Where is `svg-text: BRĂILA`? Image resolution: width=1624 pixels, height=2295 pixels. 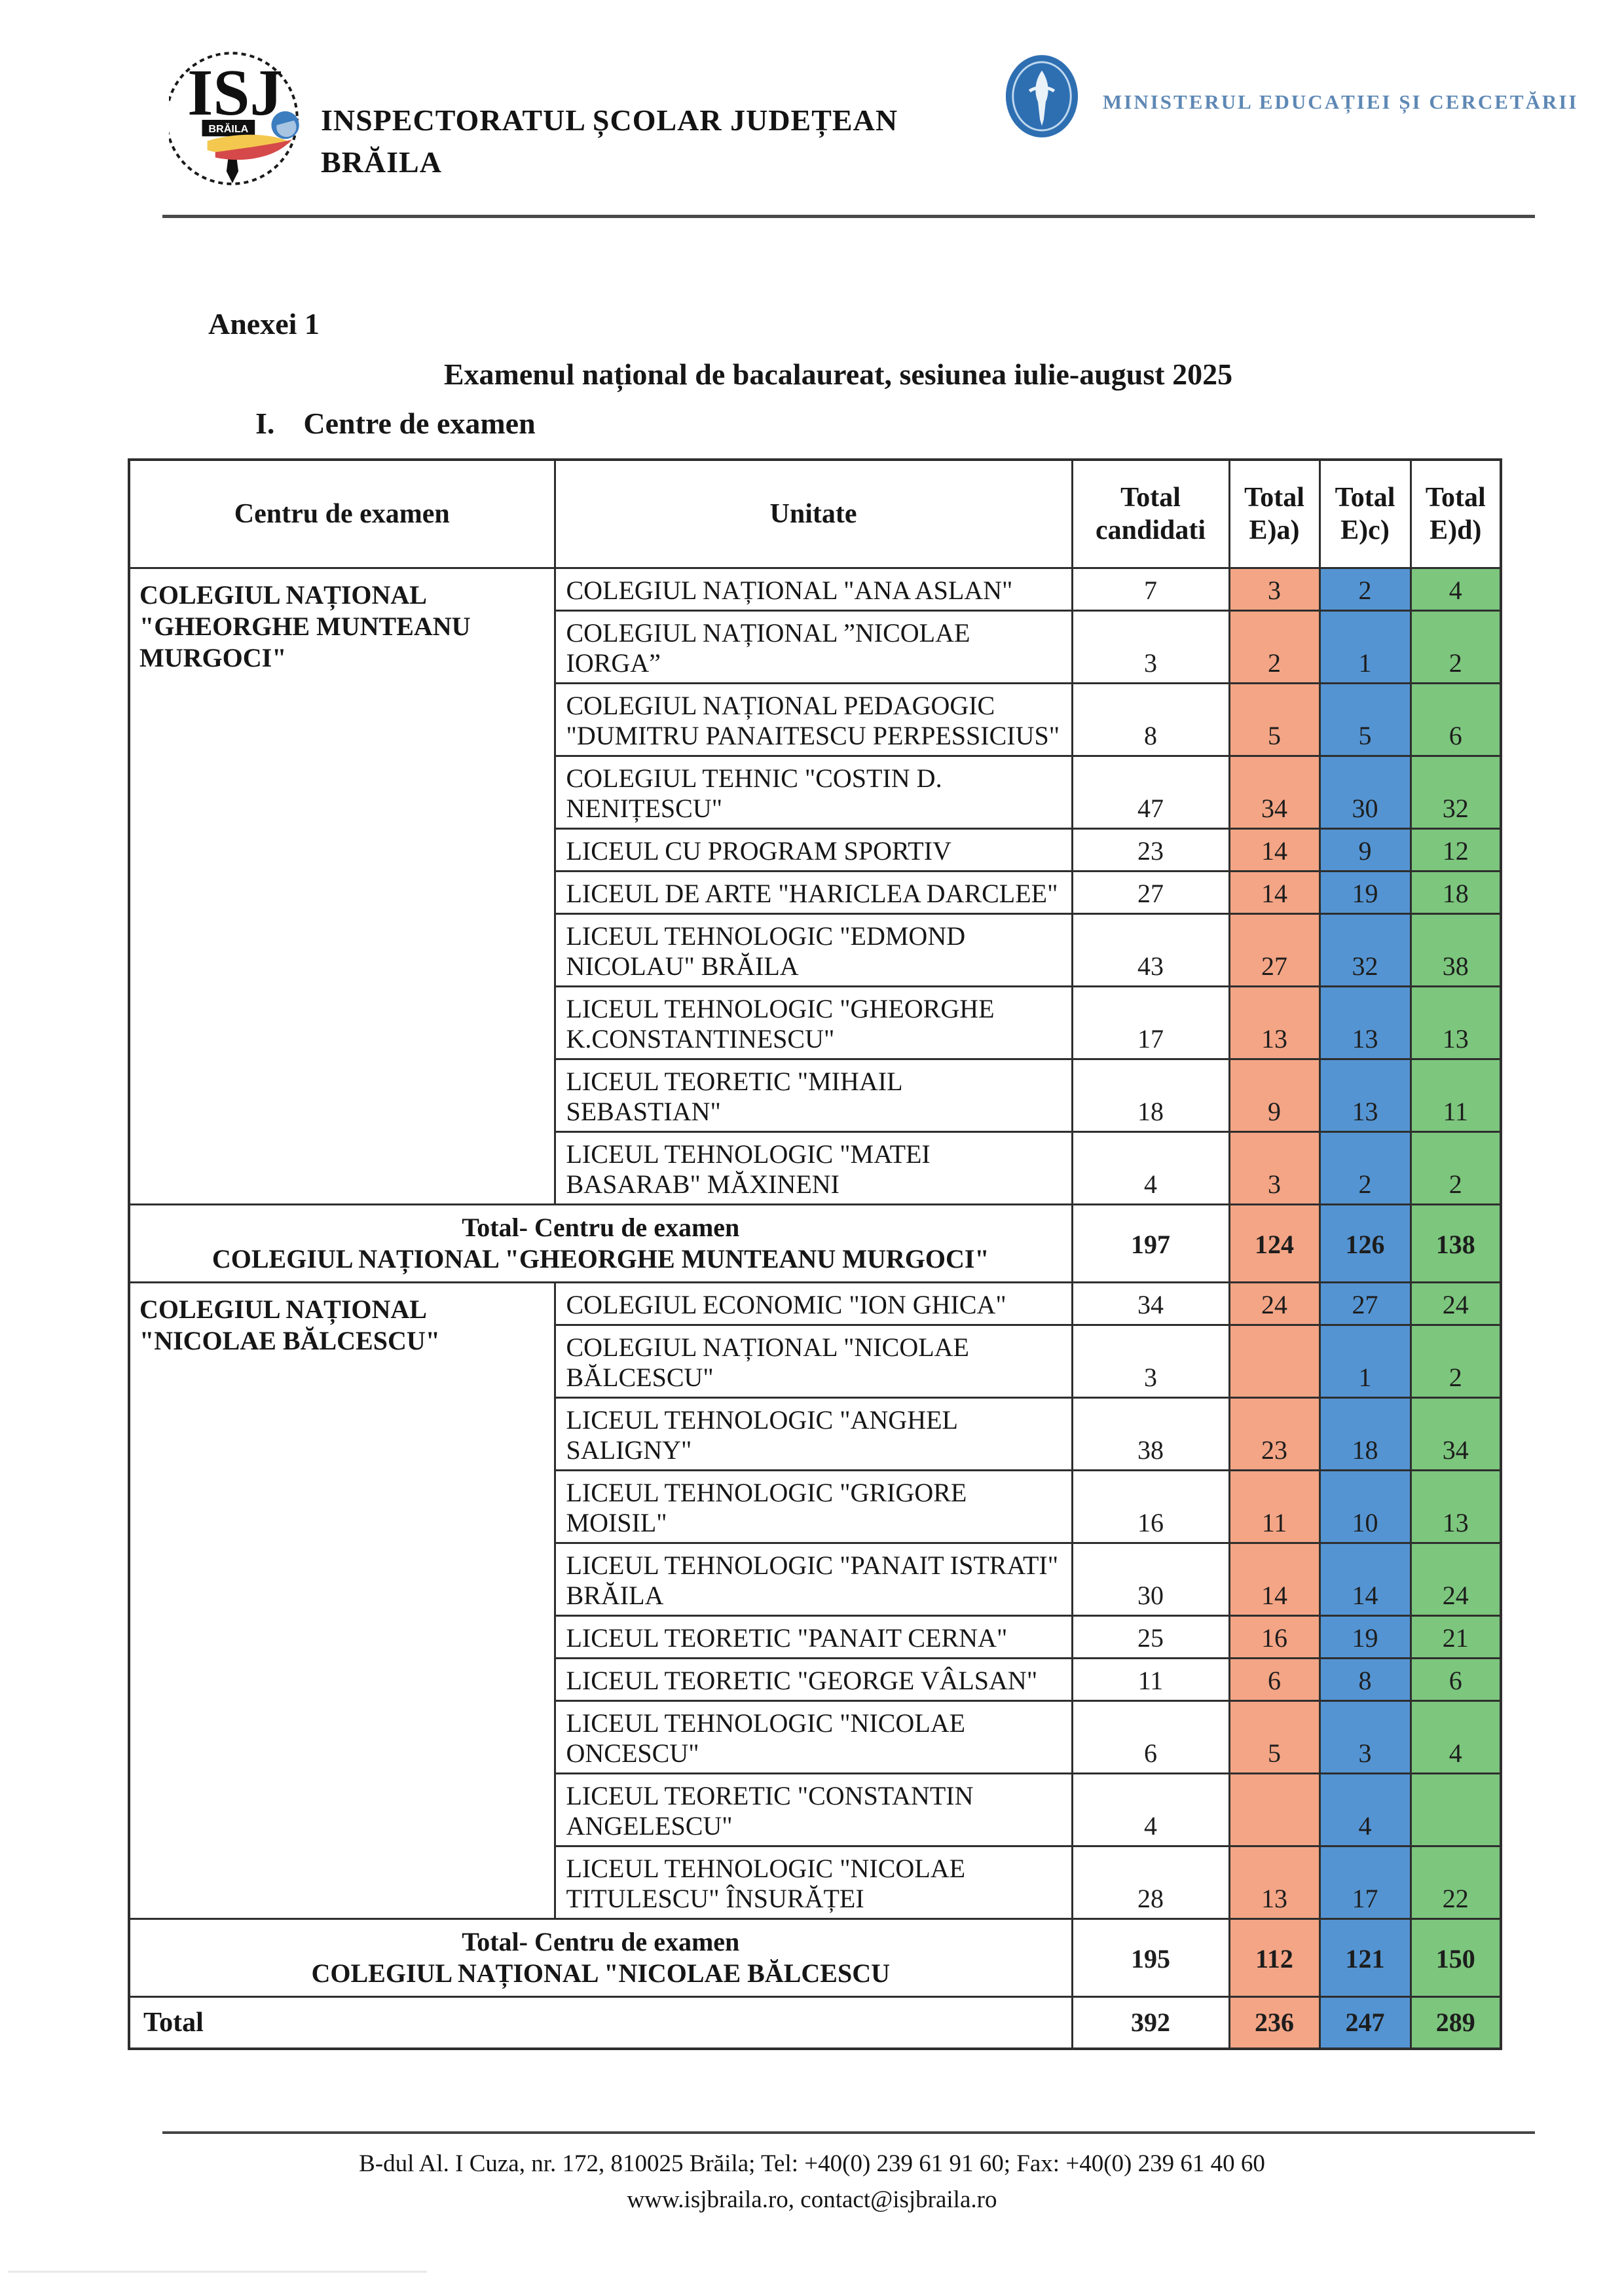
svg-text: BRĂILA is located at coordinates (228, 128).